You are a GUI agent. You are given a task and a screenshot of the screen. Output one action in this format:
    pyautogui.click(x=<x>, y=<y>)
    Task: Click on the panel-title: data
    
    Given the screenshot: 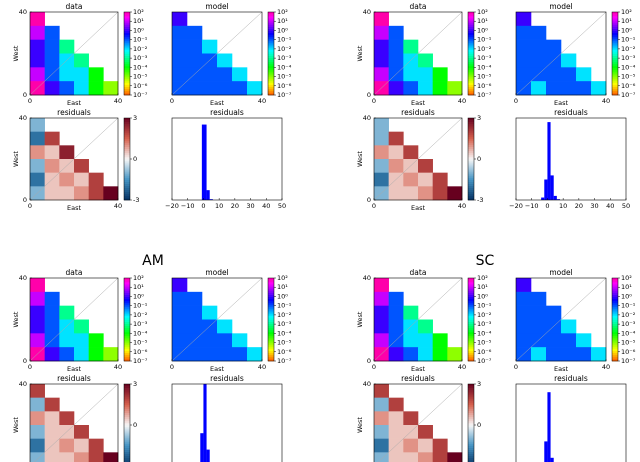 What is the action you would take?
    pyautogui.click(x=418, y=6)
    